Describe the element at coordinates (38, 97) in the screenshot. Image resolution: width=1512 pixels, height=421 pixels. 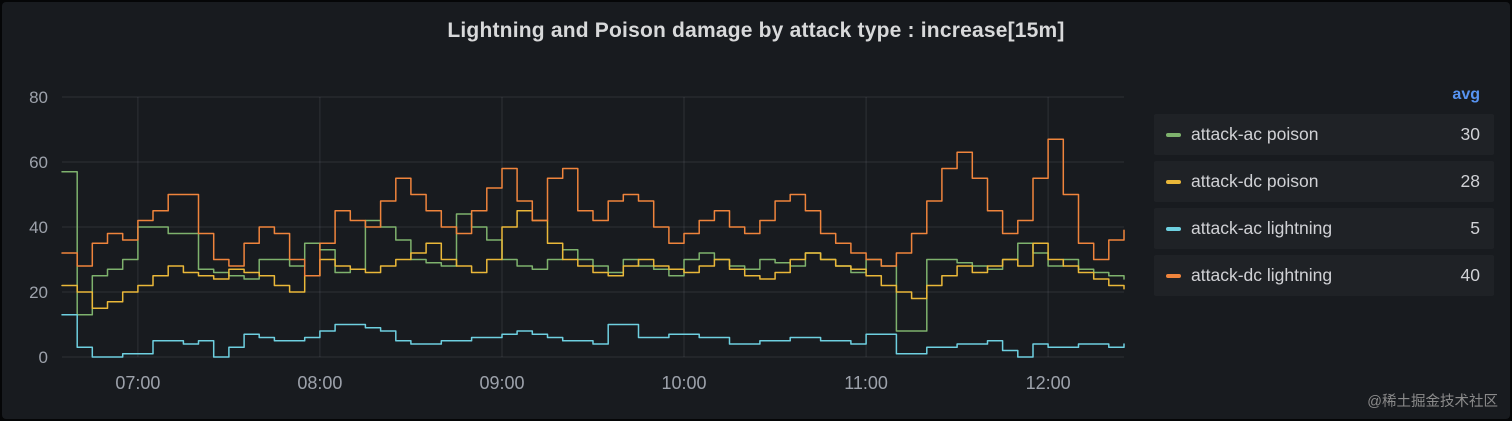
I see `svg-text: 80` at that location.